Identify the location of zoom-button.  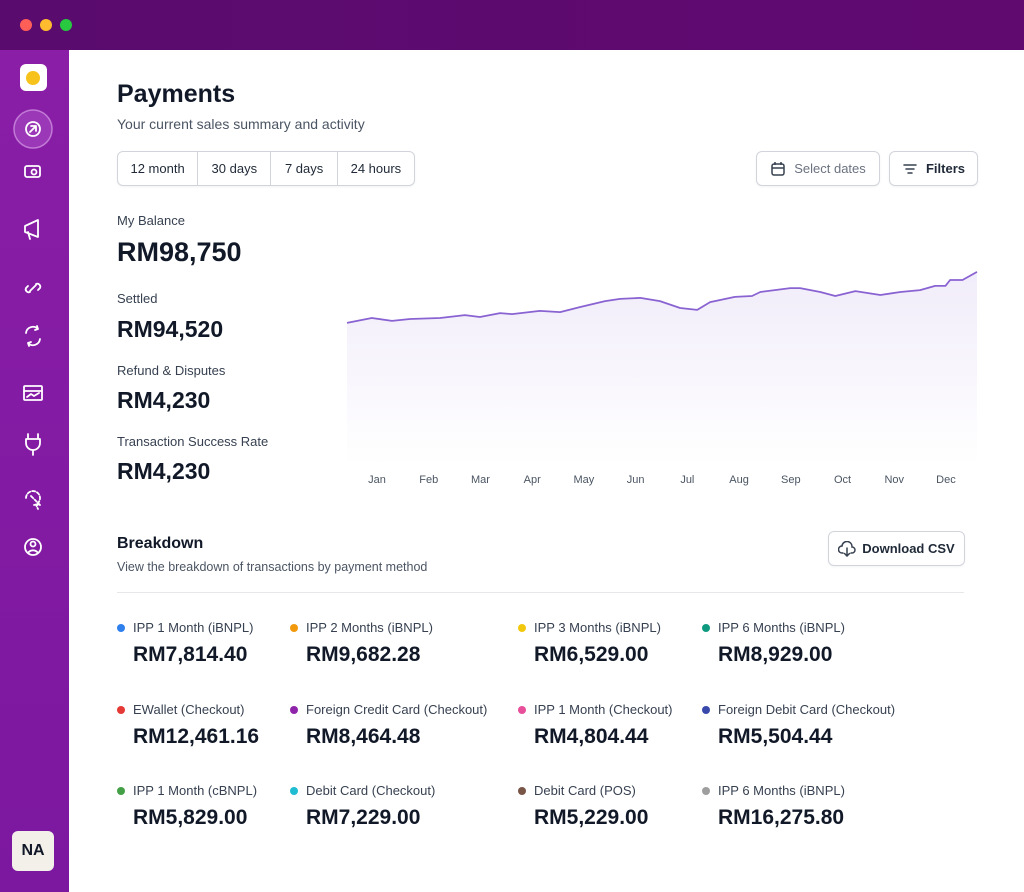
(66, 25).